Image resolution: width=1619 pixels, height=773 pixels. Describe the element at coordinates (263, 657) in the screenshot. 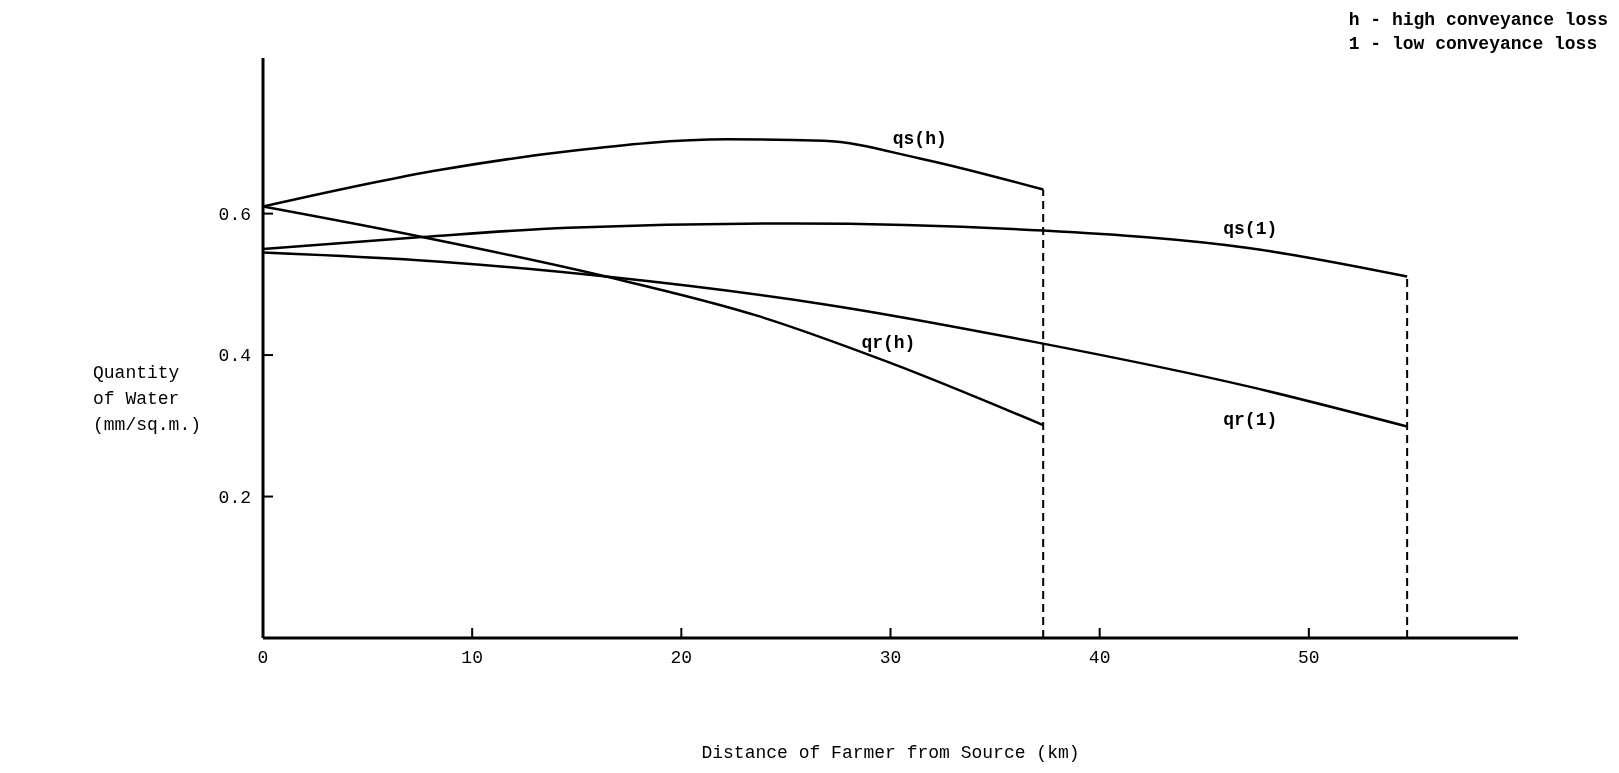

I see `x-tick-label: 0` at that location.